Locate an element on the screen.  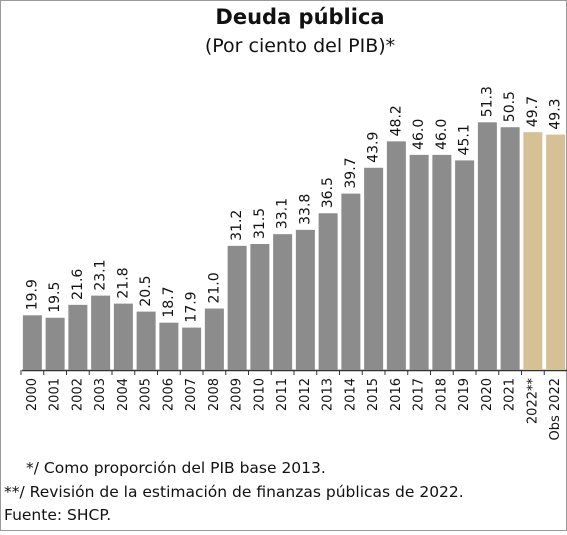
note: Fuente: SHCP. is located at coordinates (57, 515).